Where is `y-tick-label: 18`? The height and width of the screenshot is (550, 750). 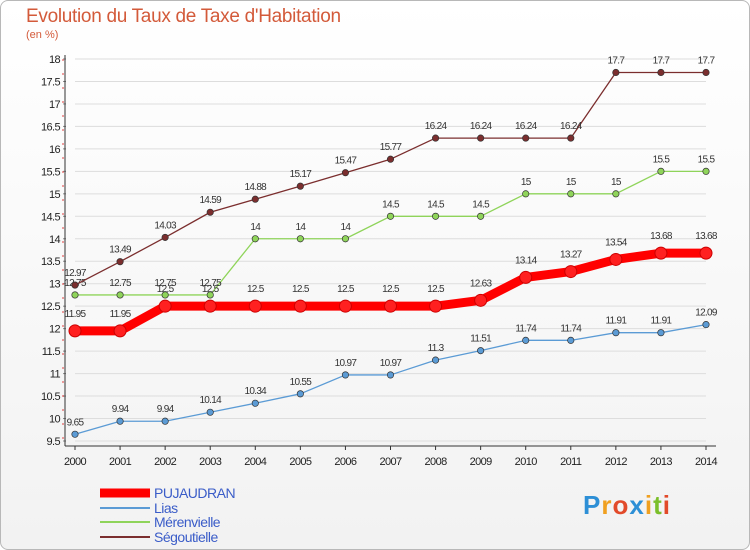 y-tick-label: 18 is located at coordinates (55, 60).